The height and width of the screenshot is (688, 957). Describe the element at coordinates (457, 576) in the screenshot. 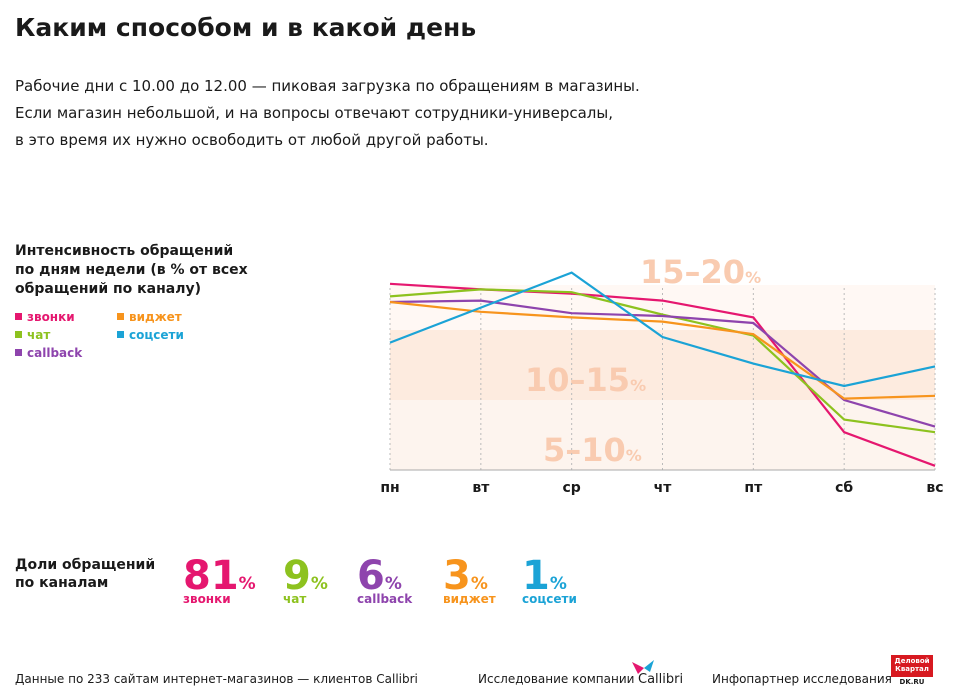

I see `share-number: 3` at that location.